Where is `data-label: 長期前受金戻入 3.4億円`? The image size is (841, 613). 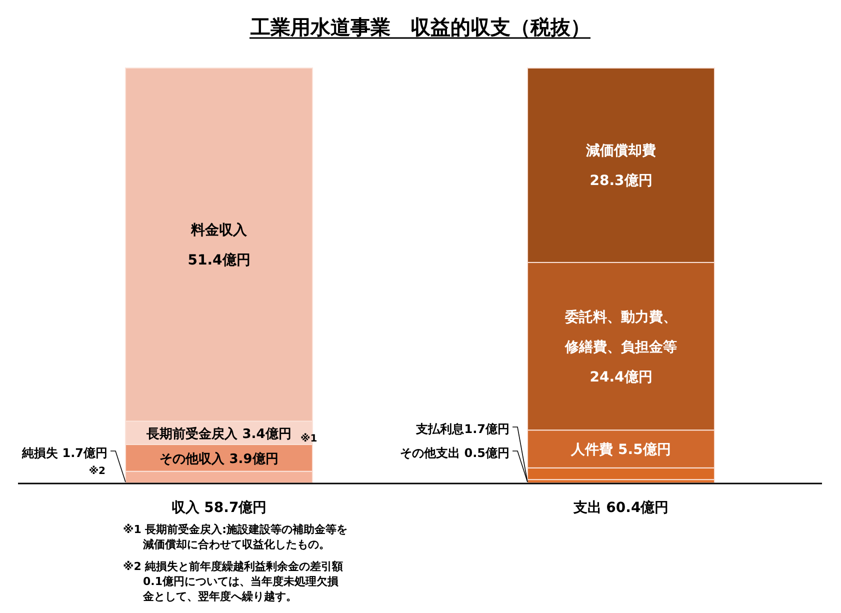
data-label: 長期前受金戻入 3.4億円 is located at coordinates (219, 434).